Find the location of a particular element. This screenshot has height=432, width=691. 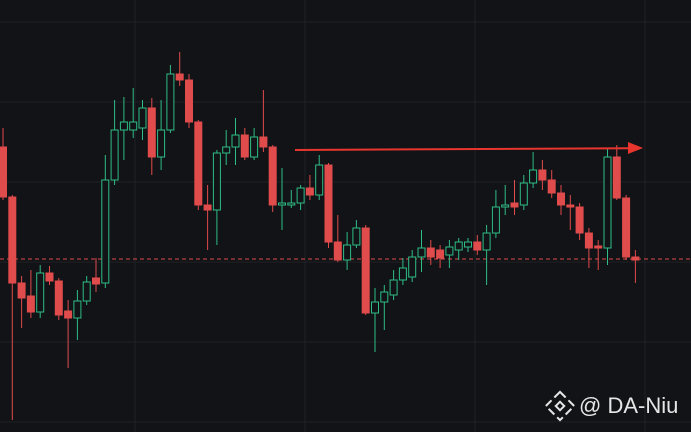

arrow-line is located at coordinates (462, 149).